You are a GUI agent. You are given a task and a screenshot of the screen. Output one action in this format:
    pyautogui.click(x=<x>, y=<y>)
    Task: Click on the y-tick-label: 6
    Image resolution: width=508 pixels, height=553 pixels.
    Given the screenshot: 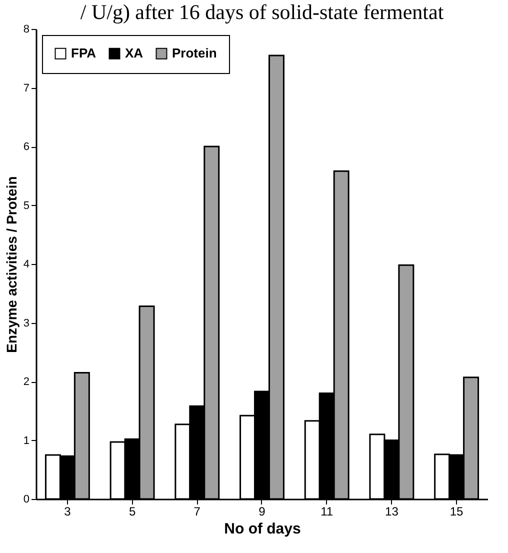 What is the action you would take?
    pyautogui.click(x=26, y=147)
    